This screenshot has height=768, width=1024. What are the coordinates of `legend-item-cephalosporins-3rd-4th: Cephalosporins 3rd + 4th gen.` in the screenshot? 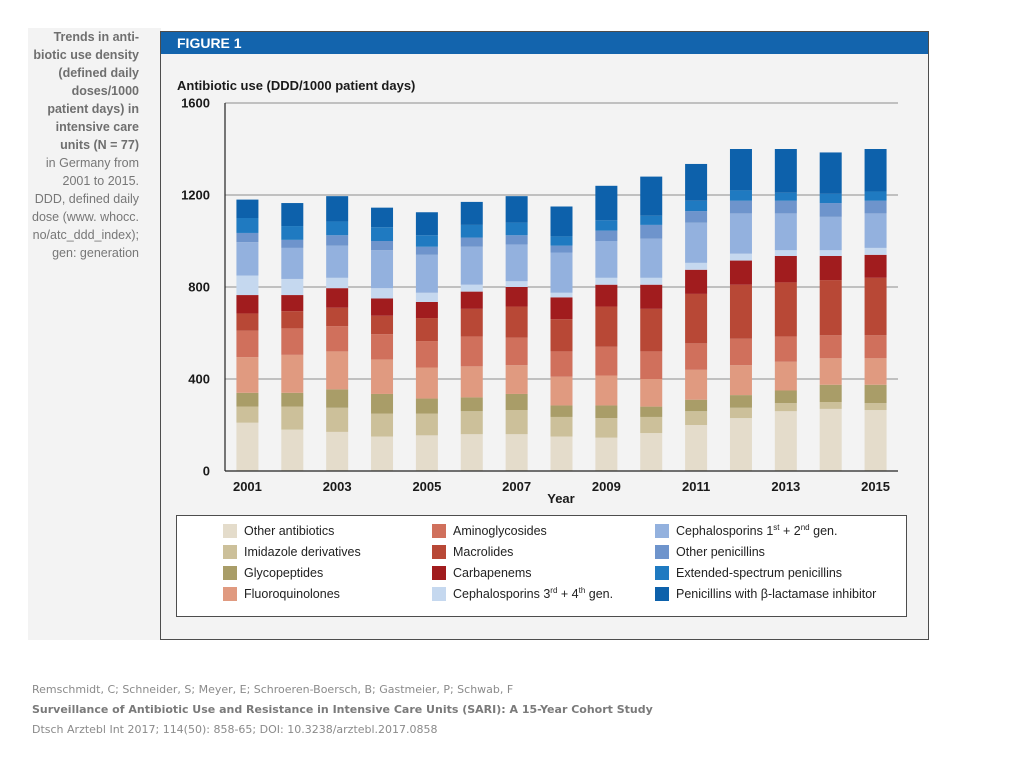 It's located at (522, 594).